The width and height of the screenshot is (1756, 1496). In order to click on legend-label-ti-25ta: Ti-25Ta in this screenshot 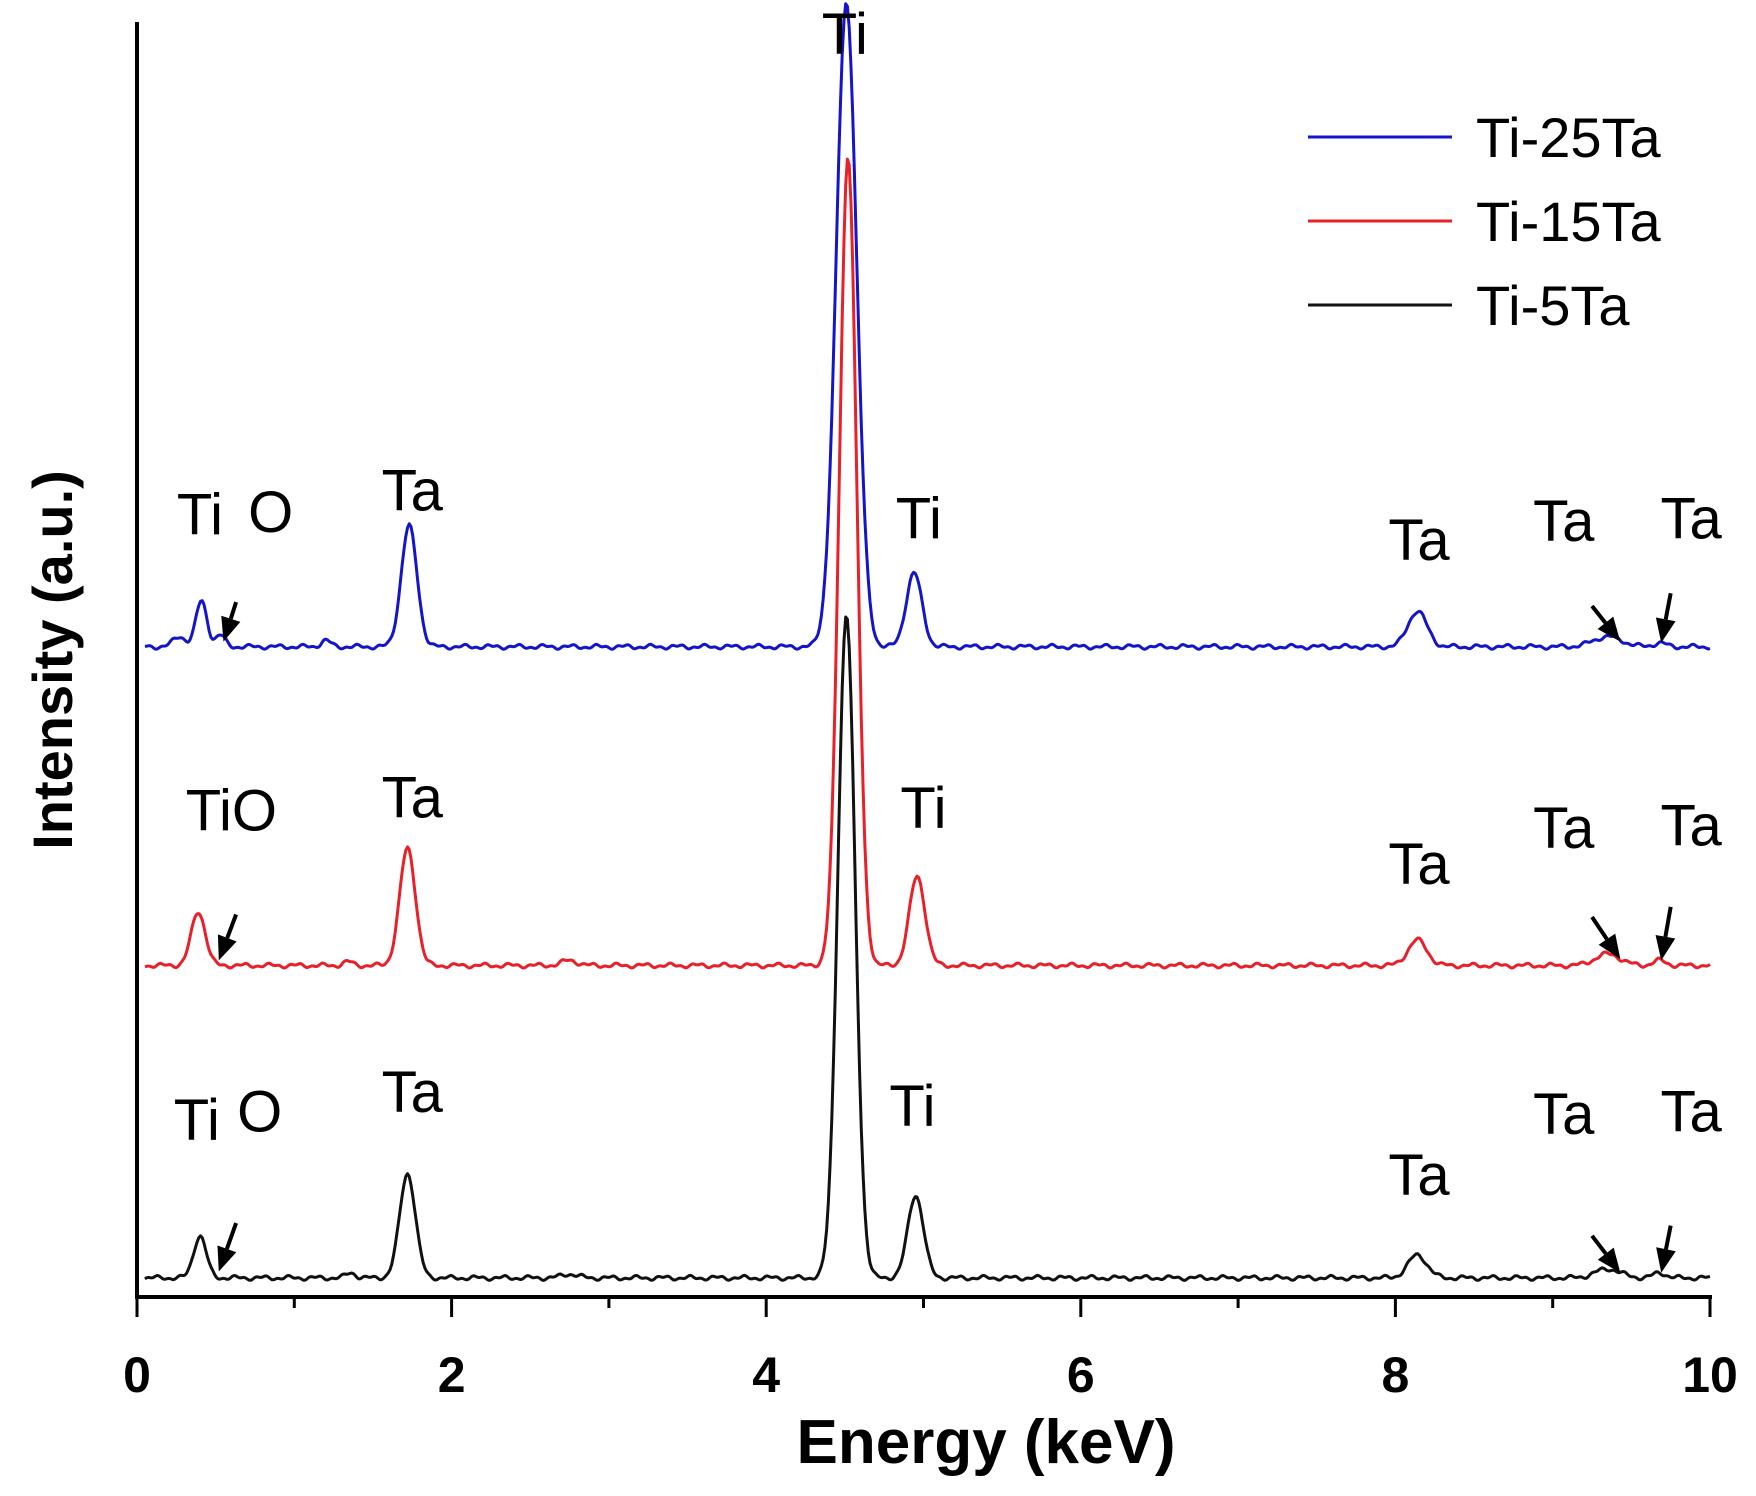, I will do `click(1569, 137)`.